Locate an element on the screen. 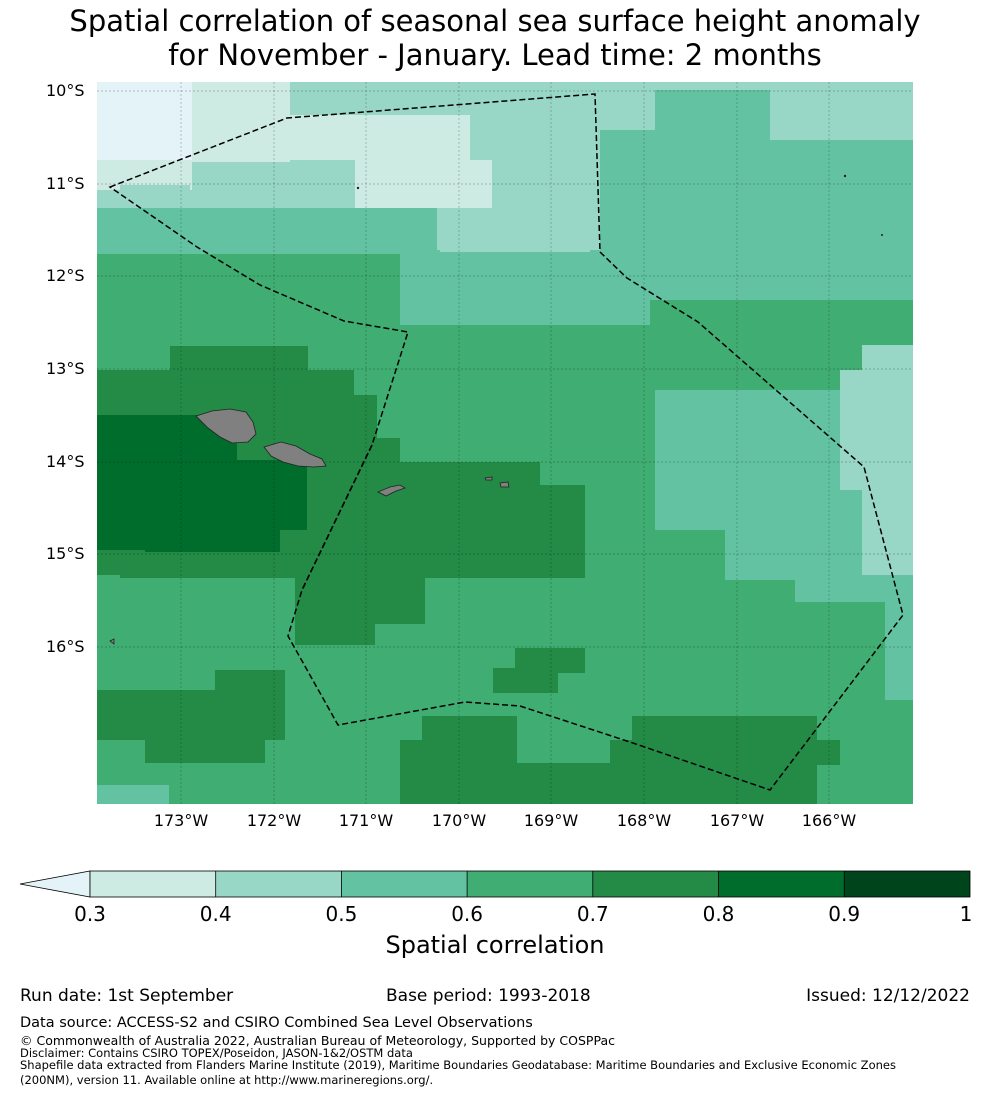 Image resolution: width=990 pixels, height=1095 pixels. upolu-island is located at coordinates (295, 454).